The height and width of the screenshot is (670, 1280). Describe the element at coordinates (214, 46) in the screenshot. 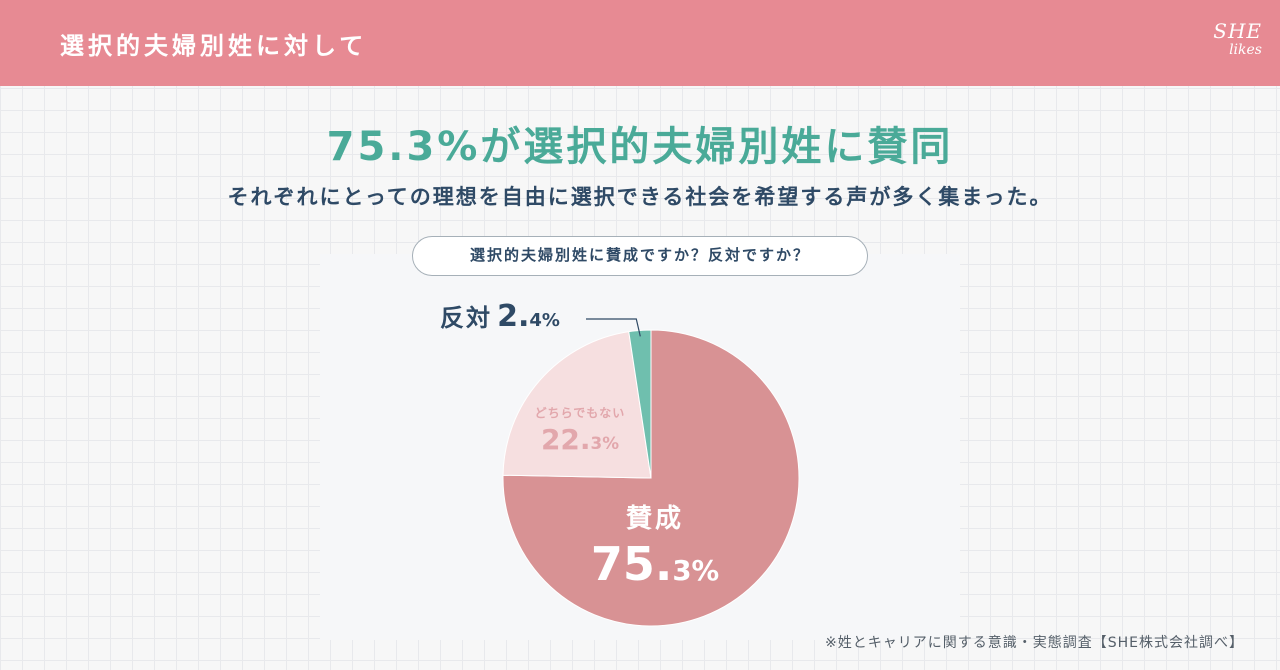

I see `header-title: 選択的夫婦別姓に対して` at that location.